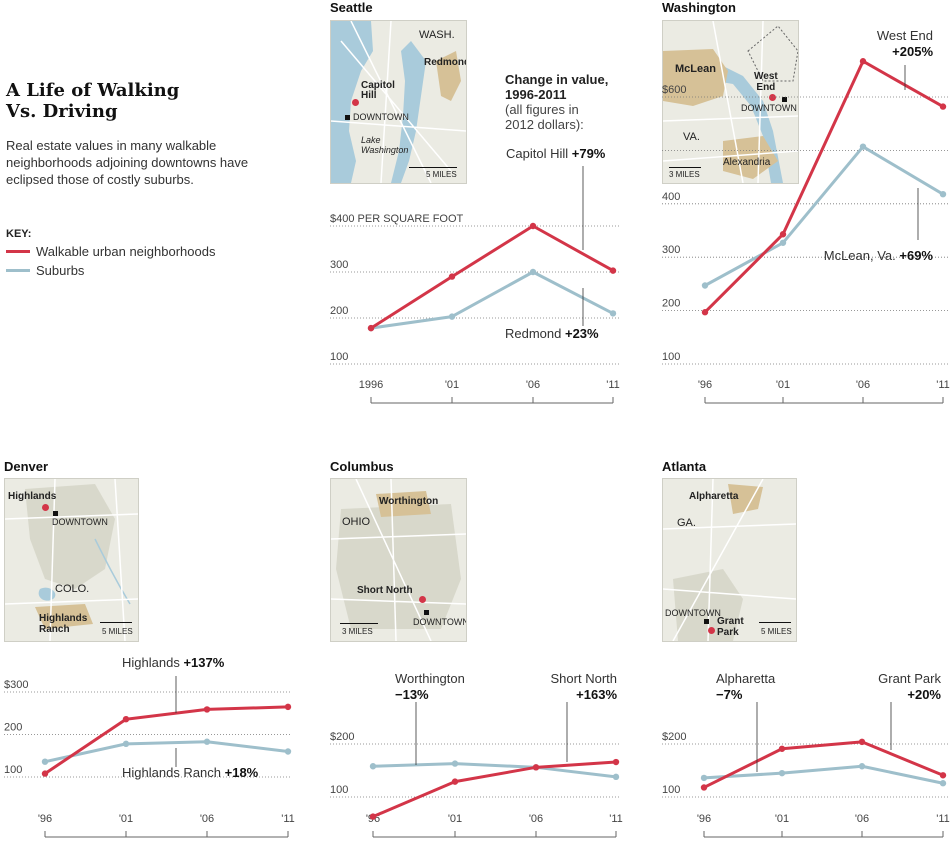 The height and width of the screenshot is (848, 950). Describe the element at coordinates (45, 507) in the screenshot. I see `map-denver-walk-dot` at that location.